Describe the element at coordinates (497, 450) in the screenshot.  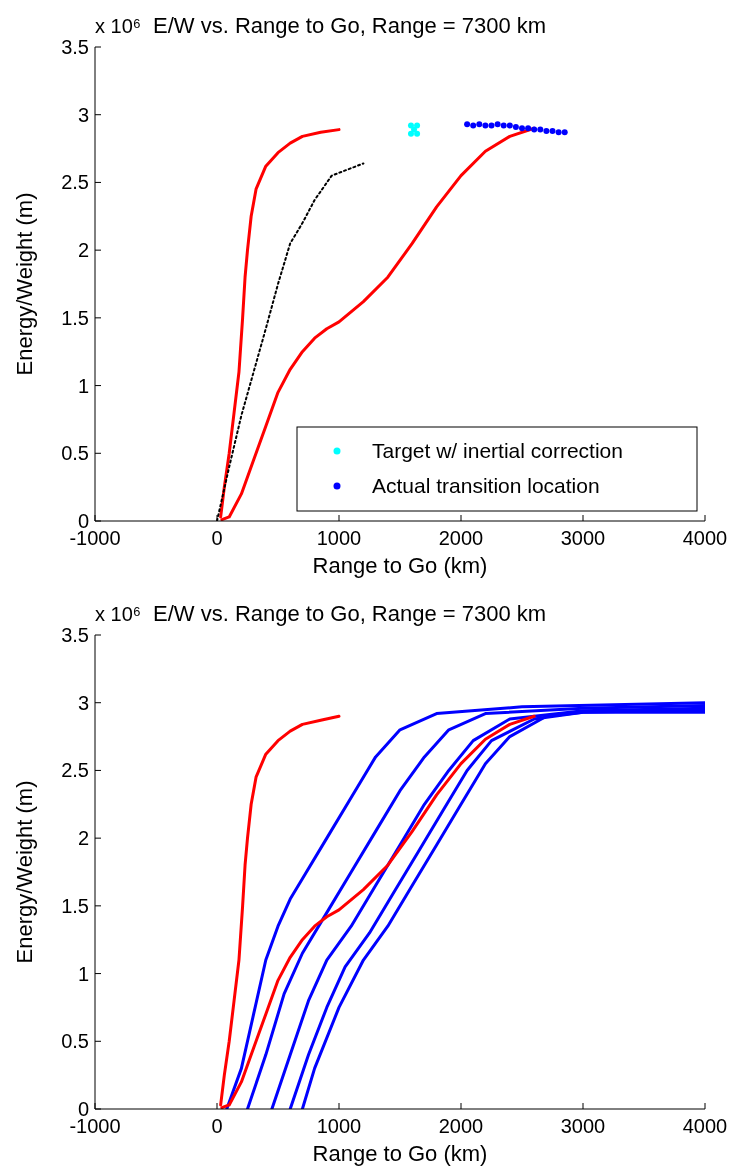
I see `legend-label: Target w/ inertial correction` at that location.